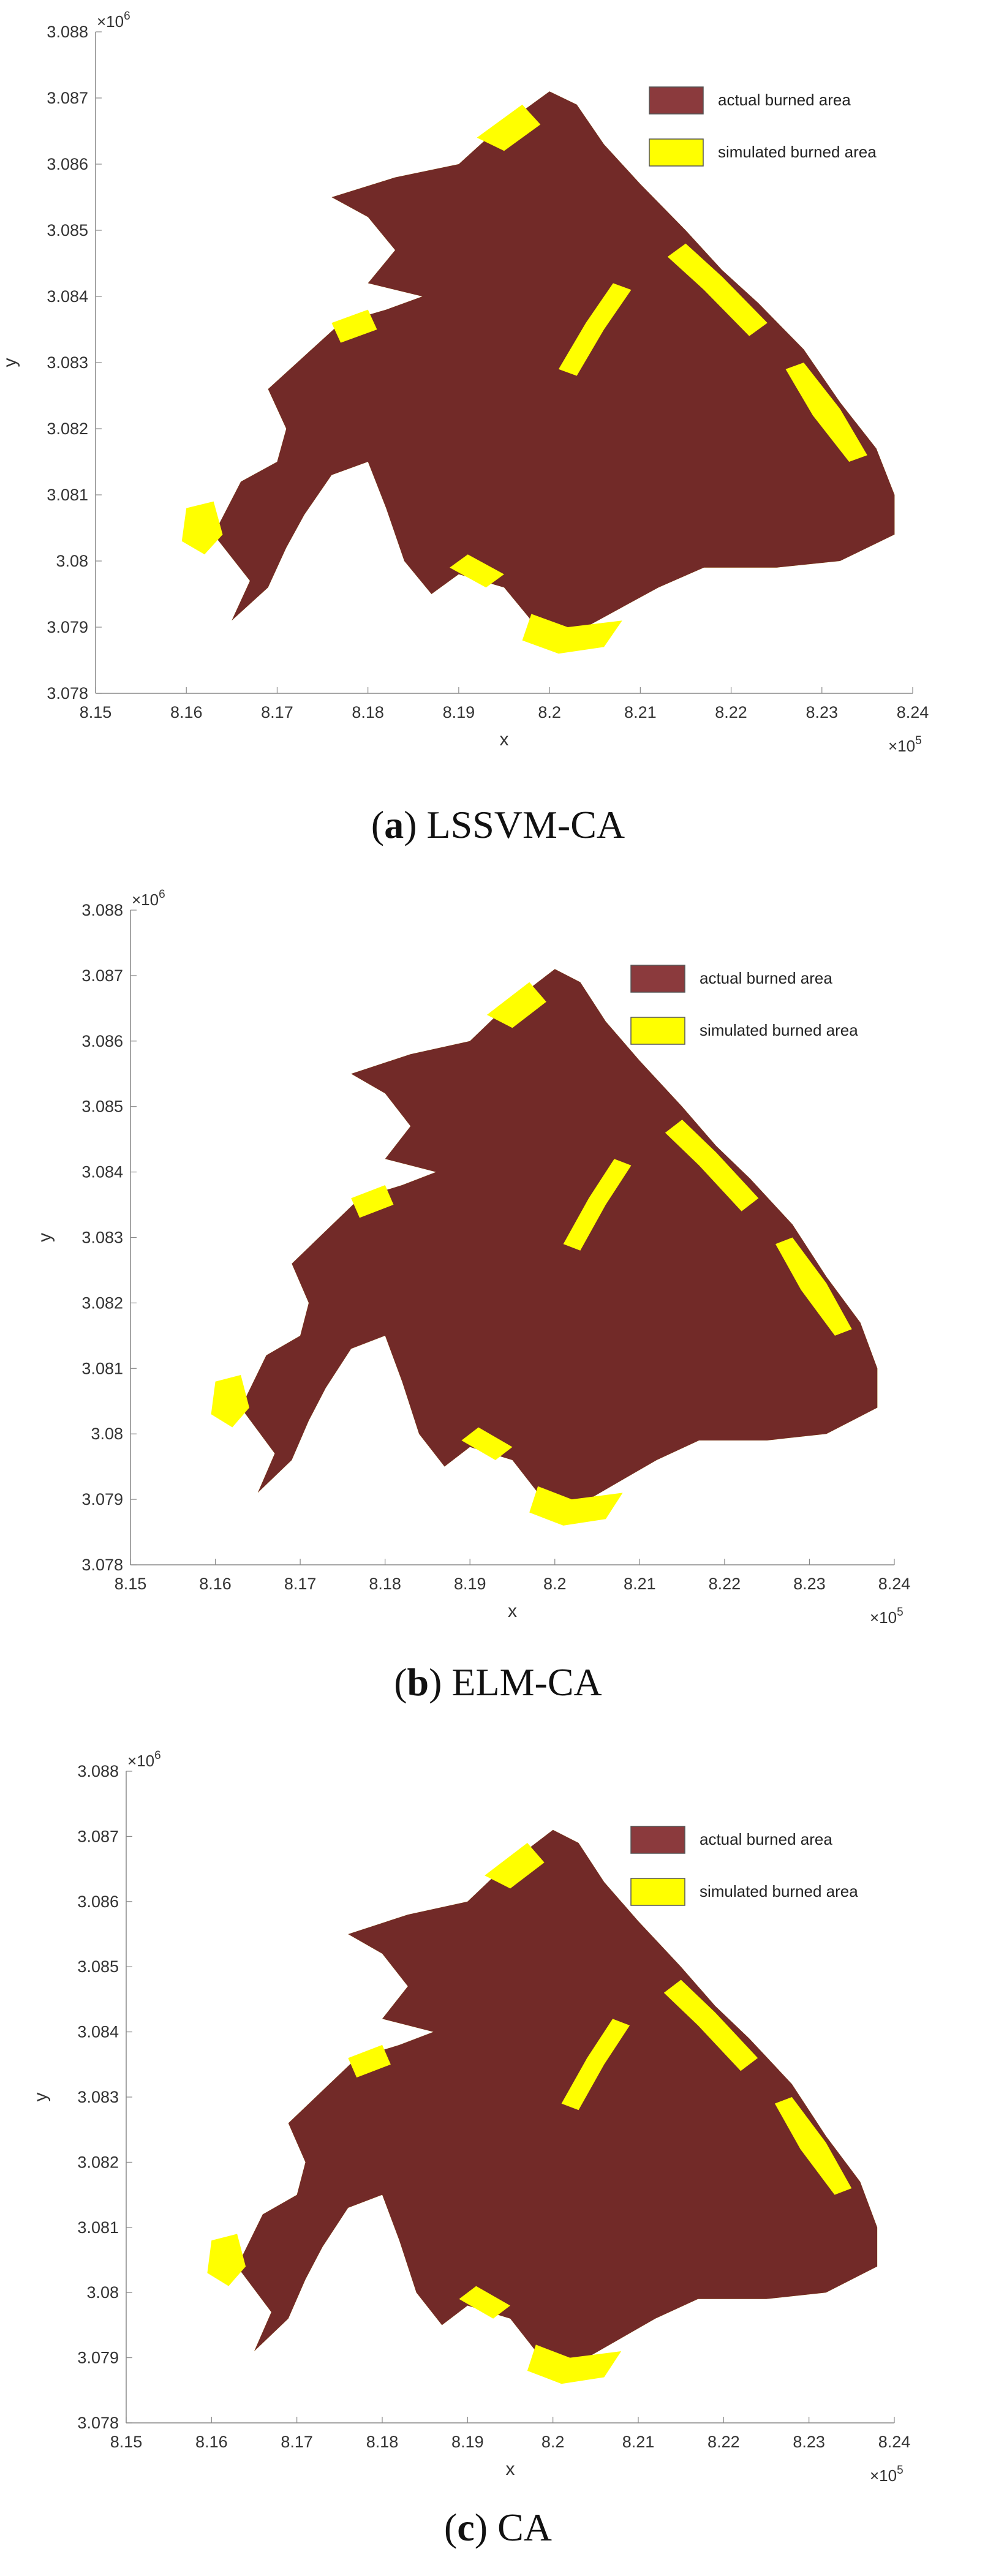  I want to click on caption-text: CA, so click(524, 2527).